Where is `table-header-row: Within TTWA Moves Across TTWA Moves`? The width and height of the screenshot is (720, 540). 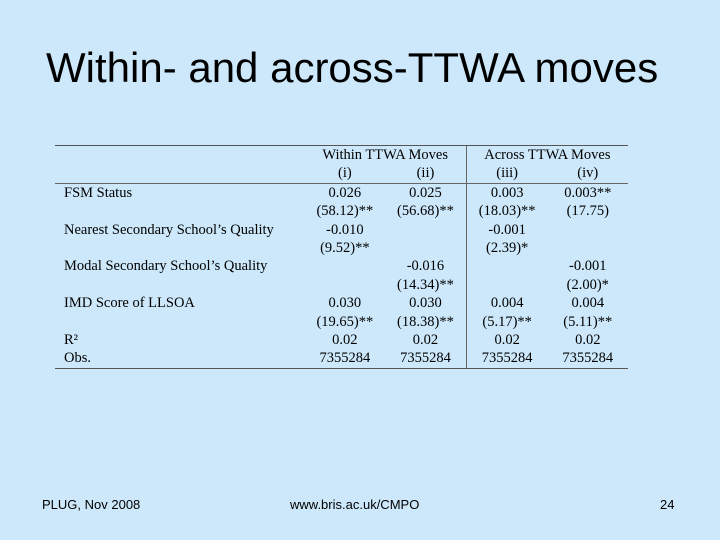 table-header-row: Within TTWA Moves Across TTWA Moves is located at coordinates (341, 155).